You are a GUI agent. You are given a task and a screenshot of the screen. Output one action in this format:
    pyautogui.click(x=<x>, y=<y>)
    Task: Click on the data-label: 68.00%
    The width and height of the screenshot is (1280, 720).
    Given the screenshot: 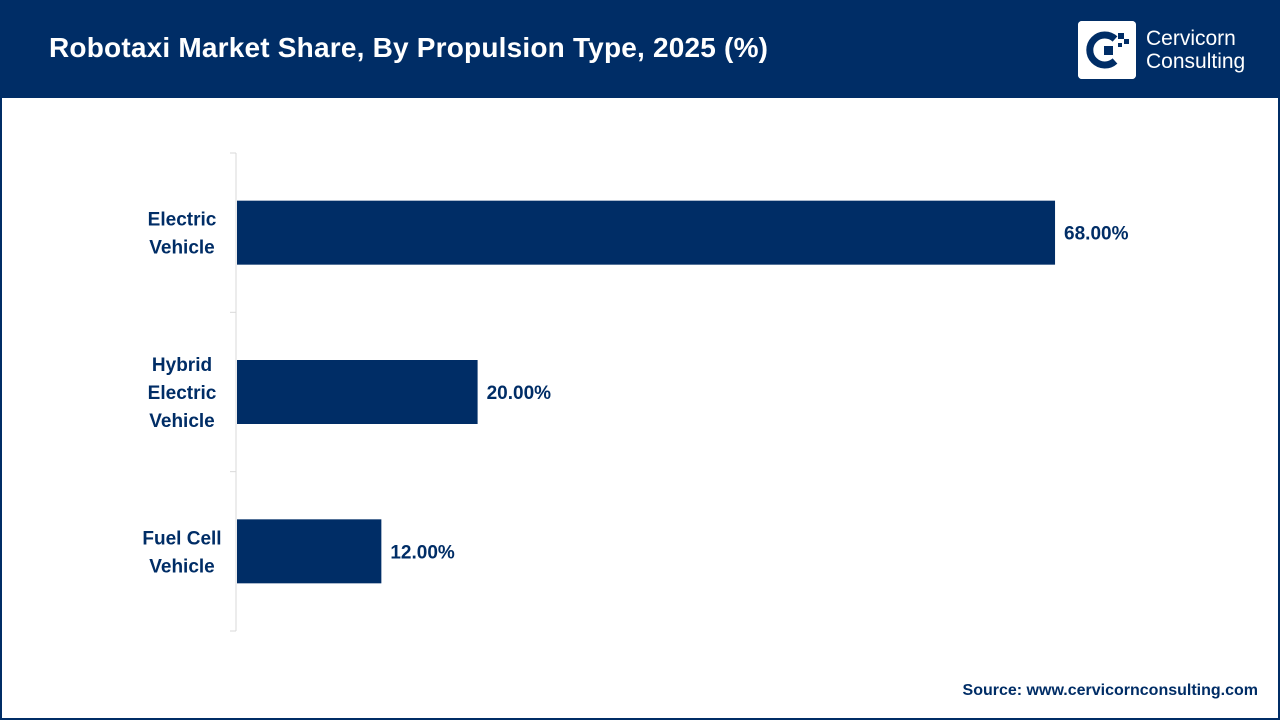 What is the action you would take?
    pyautogui.click(x=1096, y=234)
    